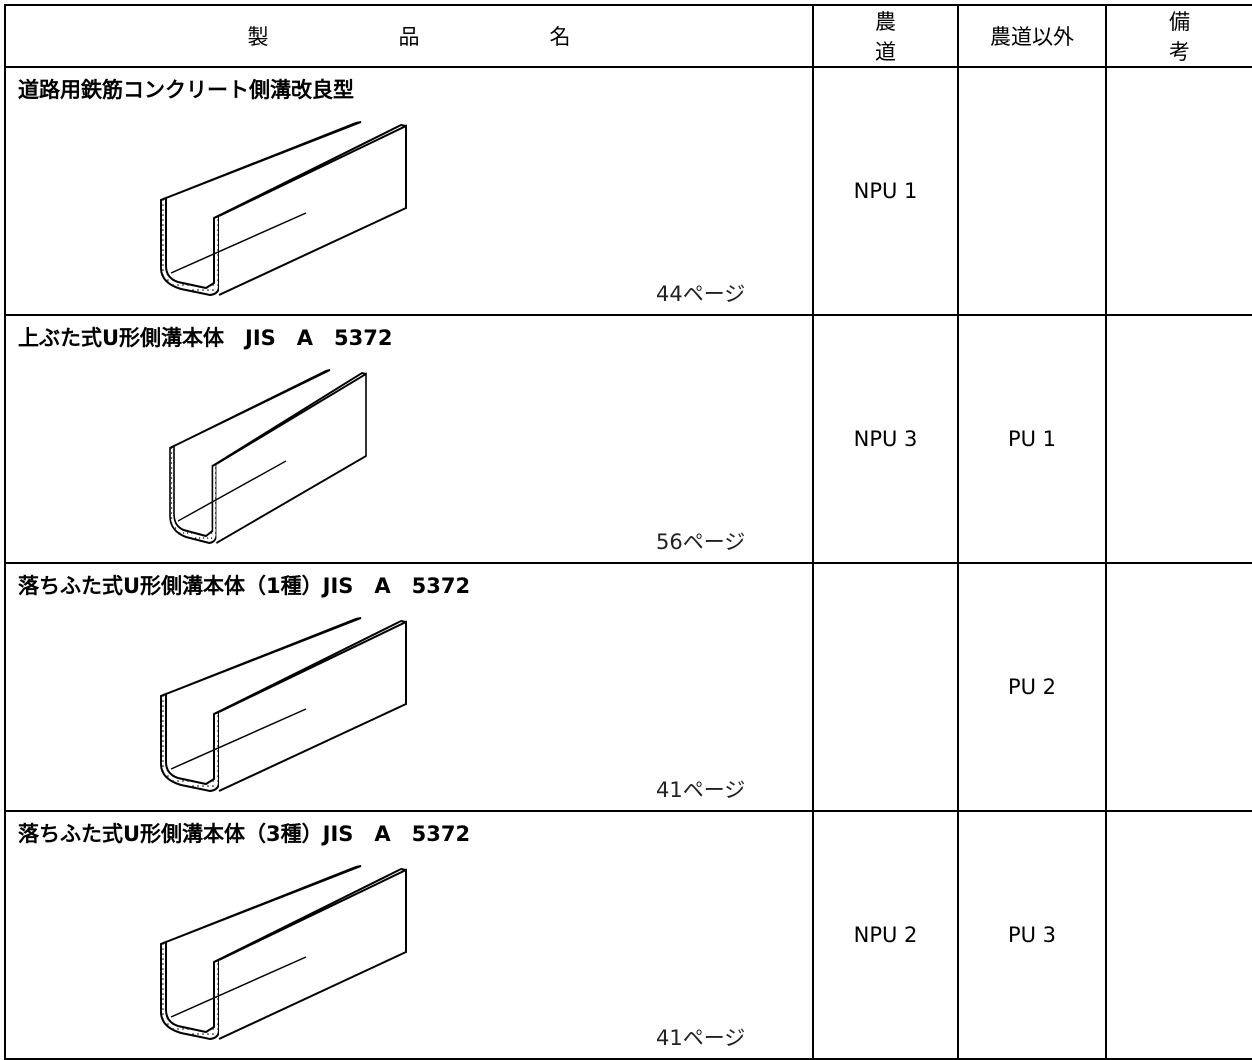 This screenshot has width=1252, height=1060. What do you see at coordinates (1032, 687) in the screenshot?
I see `non-farm-road-cell: PU 2` at bounding box center [1032, 687].